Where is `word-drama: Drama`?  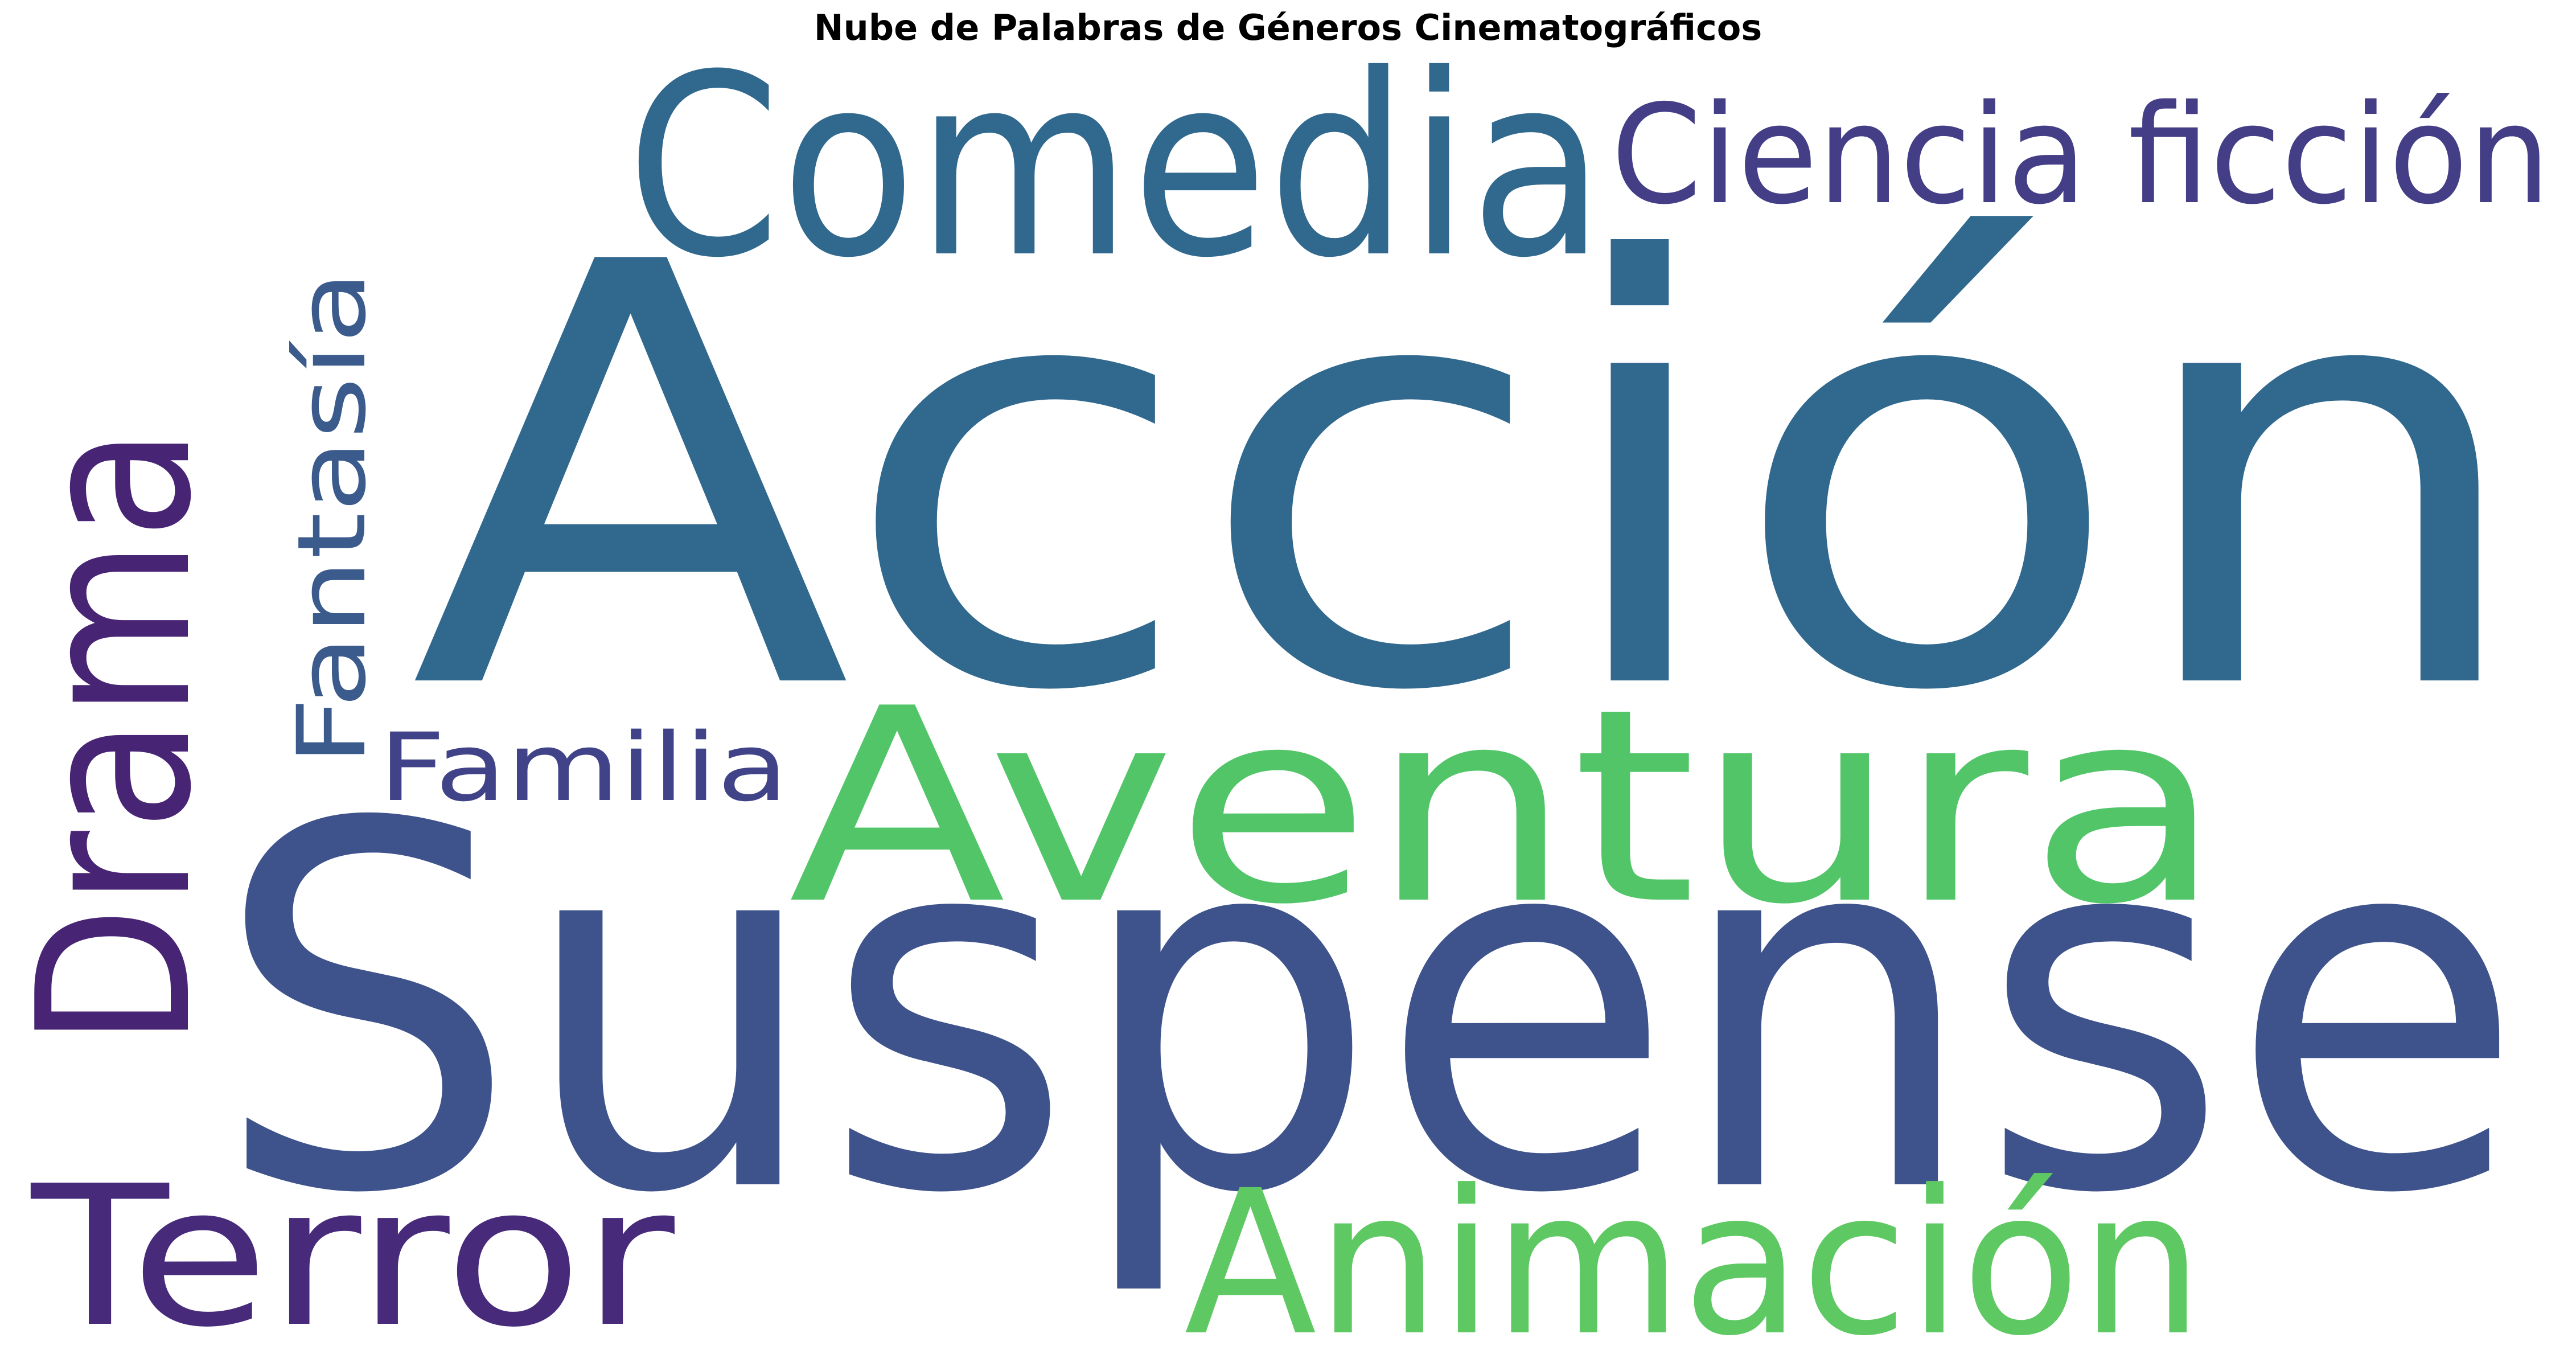
word-drama: Drama is located at coordinates (119, 737).